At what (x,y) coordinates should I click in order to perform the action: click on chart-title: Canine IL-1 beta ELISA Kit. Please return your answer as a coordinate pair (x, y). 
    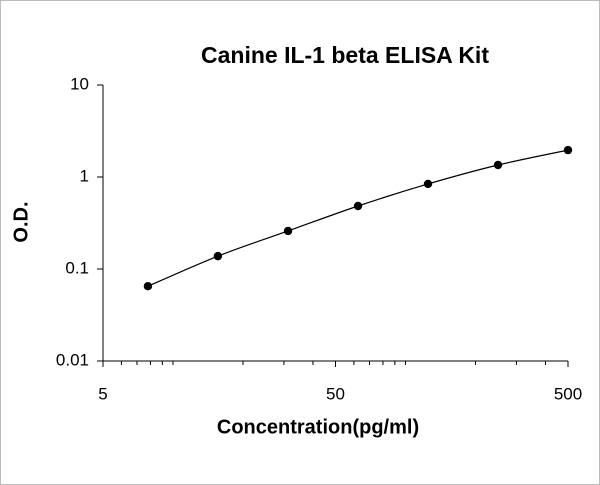
    Looking at the image, I should click on (345, 55).